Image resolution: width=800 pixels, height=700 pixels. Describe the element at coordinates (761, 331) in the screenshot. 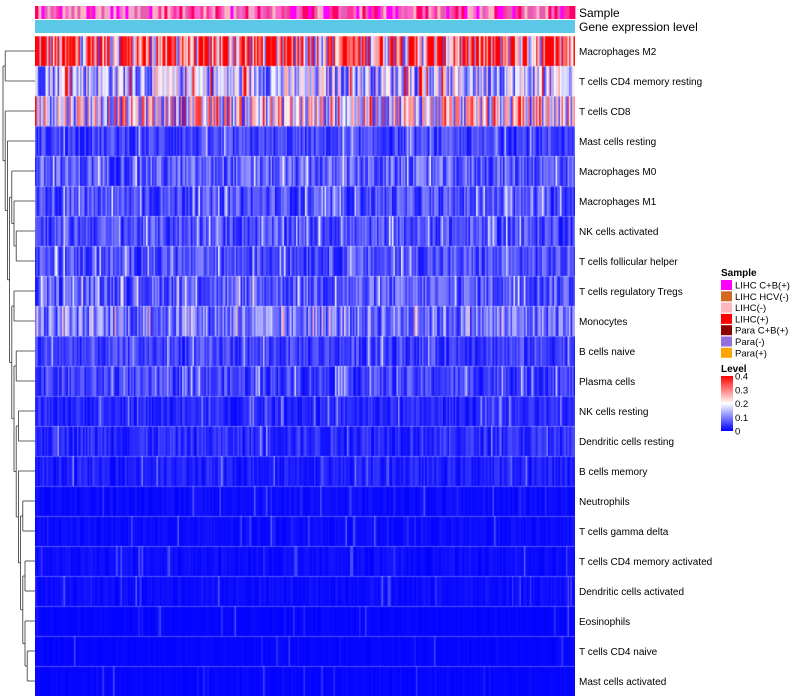

I see `sample-legend-label: Para C+B(+)` at that location.